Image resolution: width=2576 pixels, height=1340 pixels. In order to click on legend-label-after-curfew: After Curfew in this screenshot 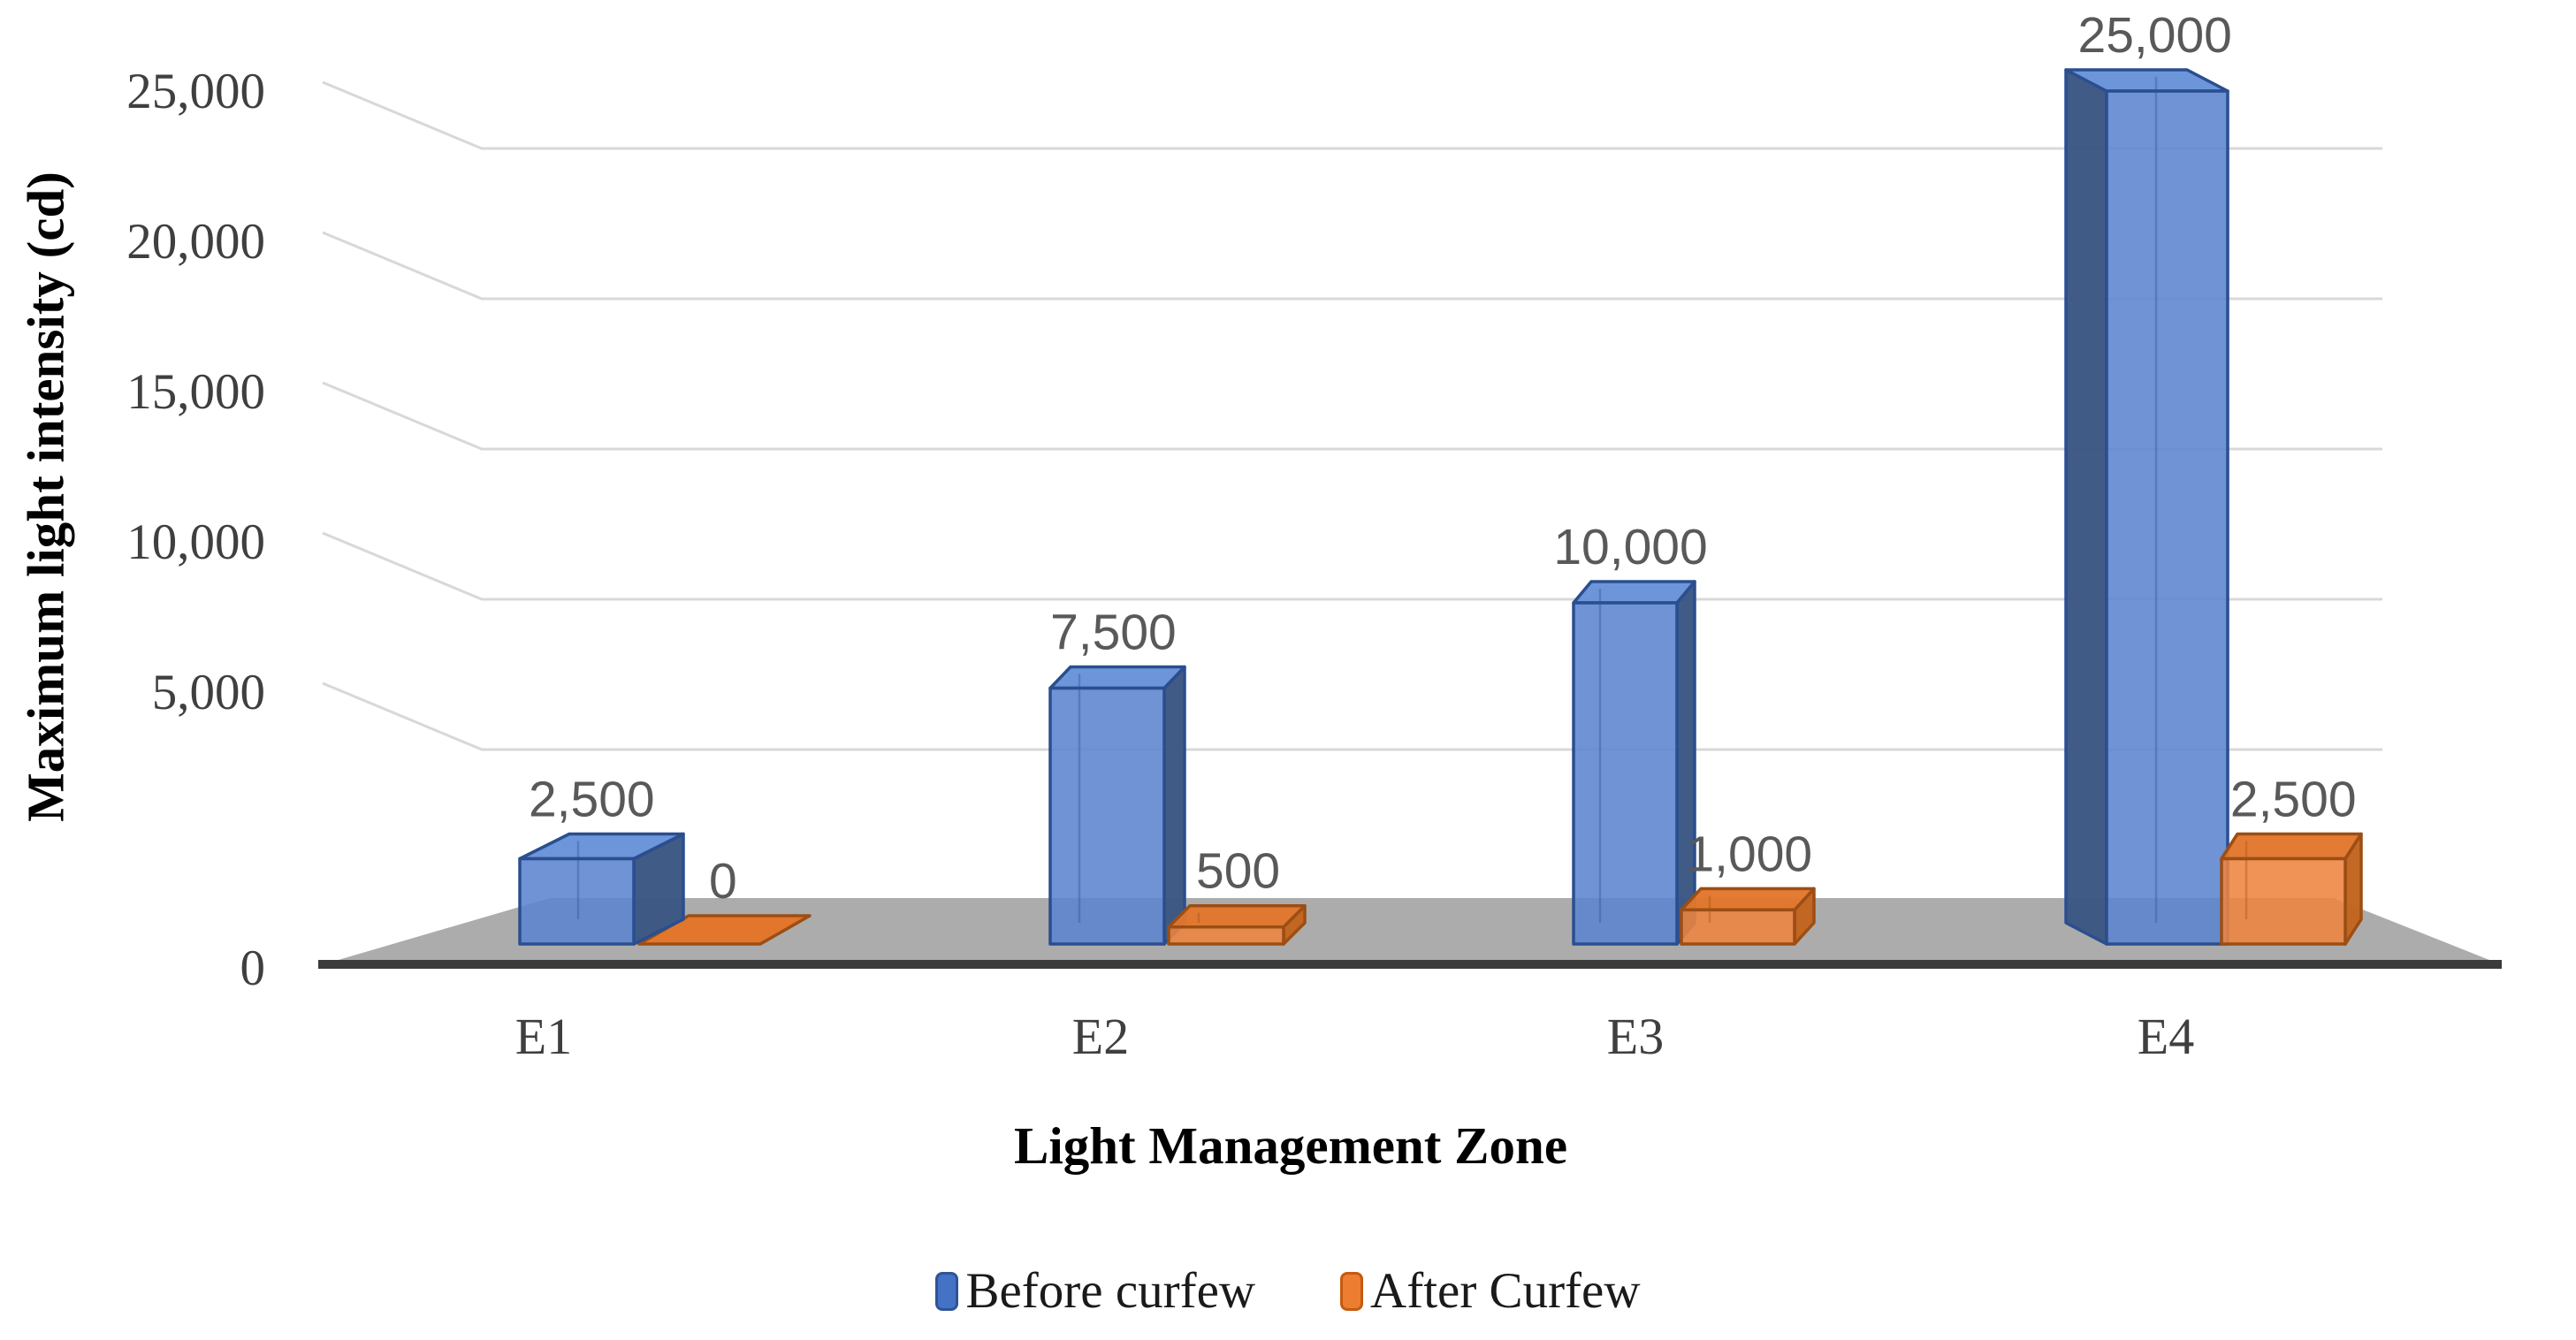, I will do `click(1505, 1291)`.